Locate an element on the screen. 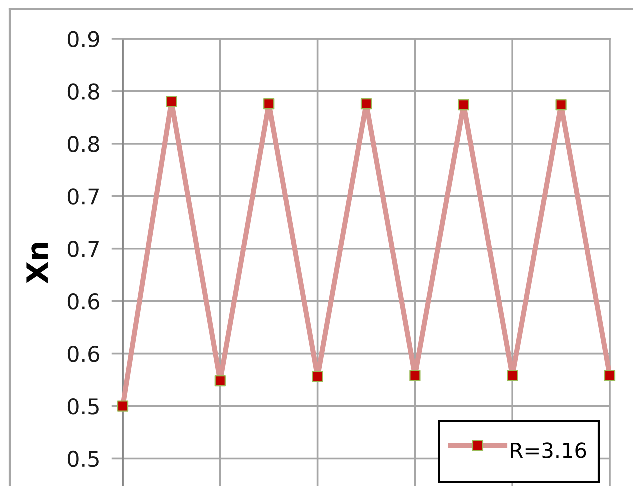 The image size is (633, 486). legend-label: R=3.16 is located at coordinates (548, 450).